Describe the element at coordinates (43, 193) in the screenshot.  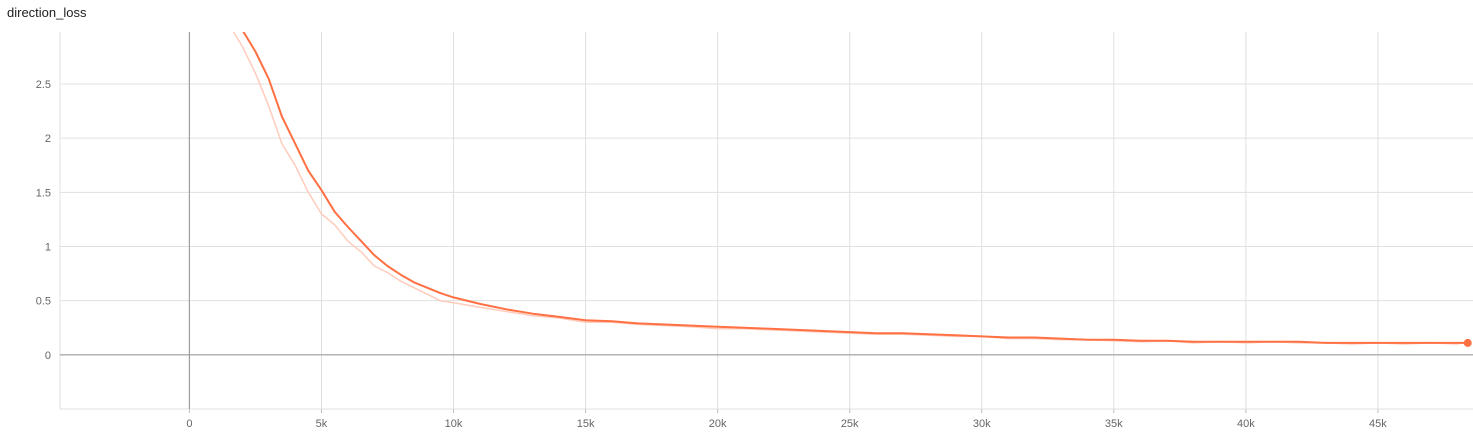
I see `y-tick-label: 1.5` at that location.